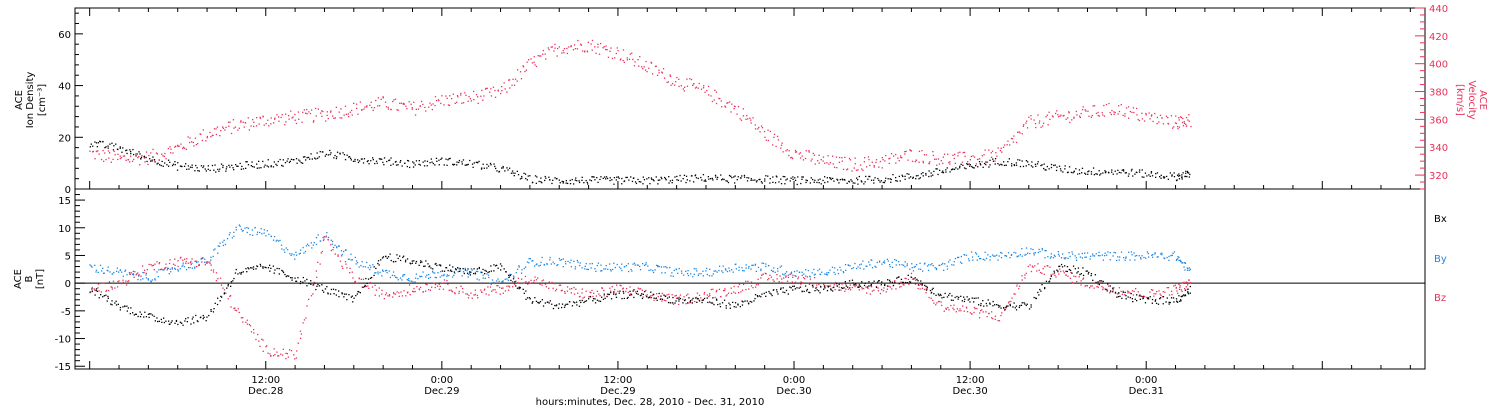 The height and width of the screenshot is (410, 1500). Describe the element at coordinates (265, 391) in the screenshot. I see `x-tick-label-date: Dec.28` at that location.